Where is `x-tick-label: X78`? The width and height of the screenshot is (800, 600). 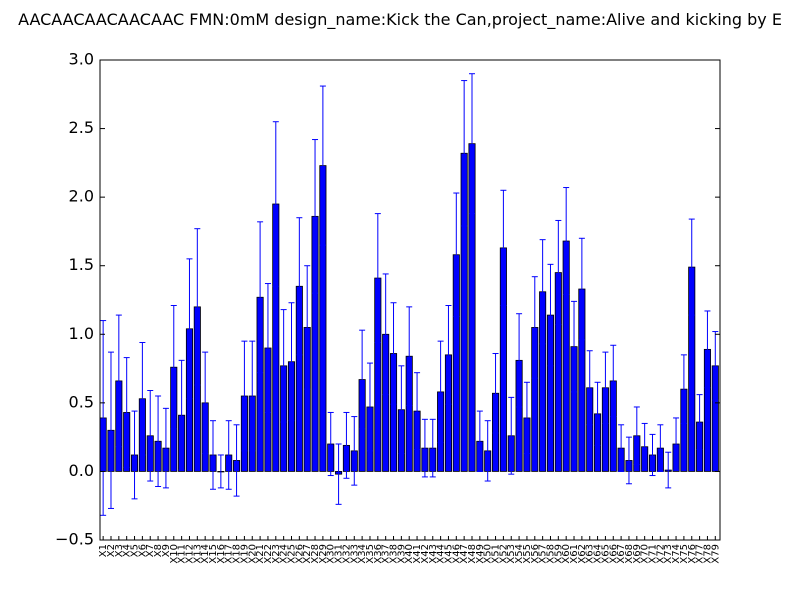 x-tick-label: X78 is located at coordinates (707, 554).